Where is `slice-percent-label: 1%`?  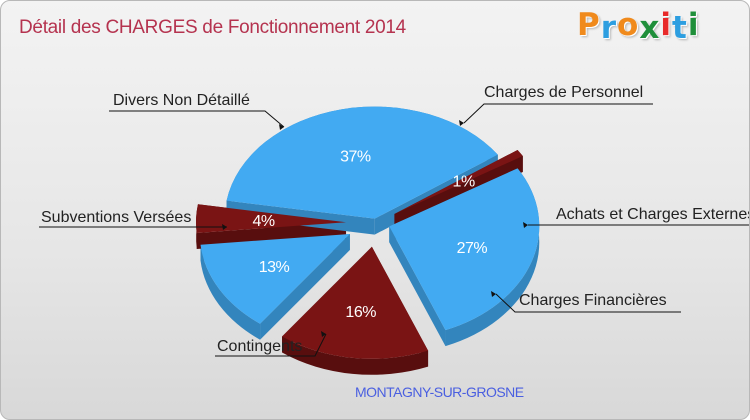 slice-percent-label: 1% is located at coordinates (464, 181).